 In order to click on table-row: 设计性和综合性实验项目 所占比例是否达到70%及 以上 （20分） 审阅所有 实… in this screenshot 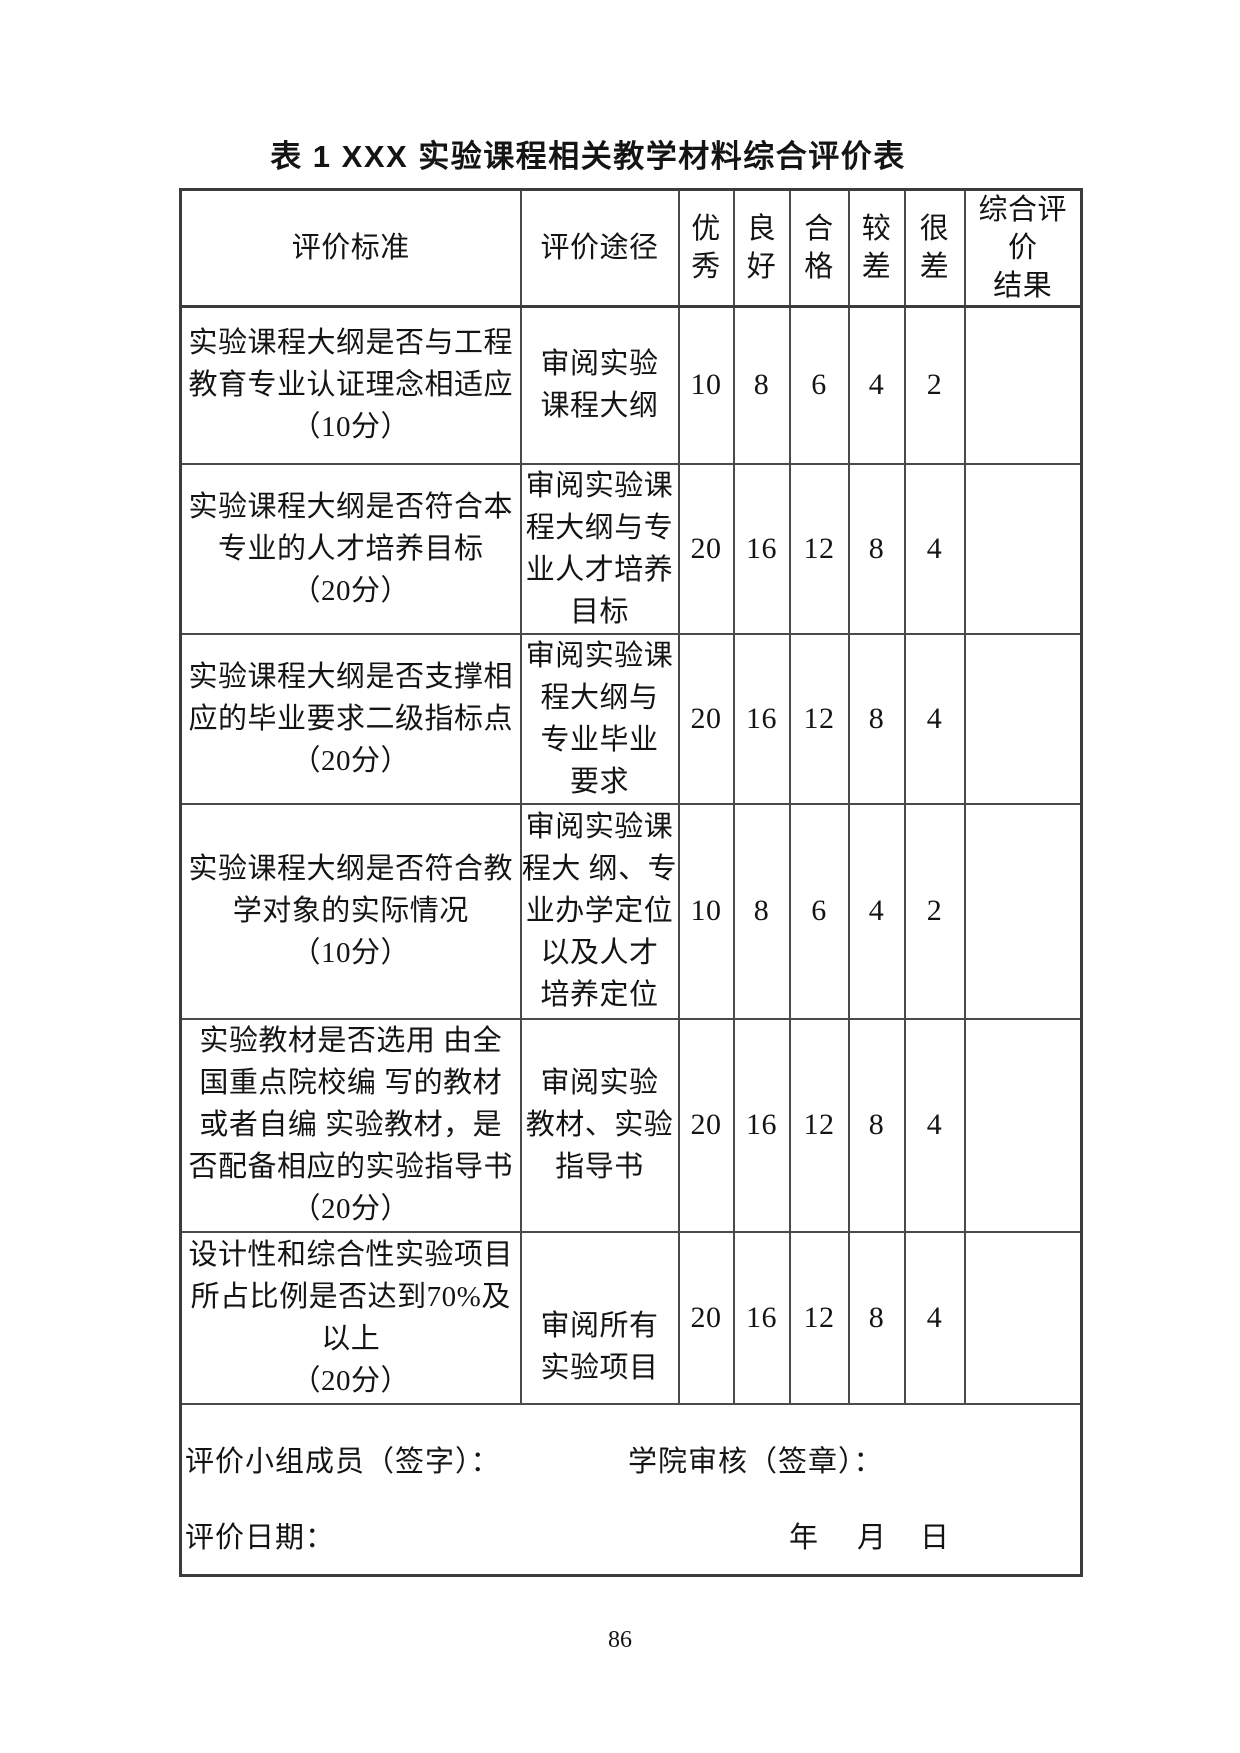, I will do `click(631, 1317)`.